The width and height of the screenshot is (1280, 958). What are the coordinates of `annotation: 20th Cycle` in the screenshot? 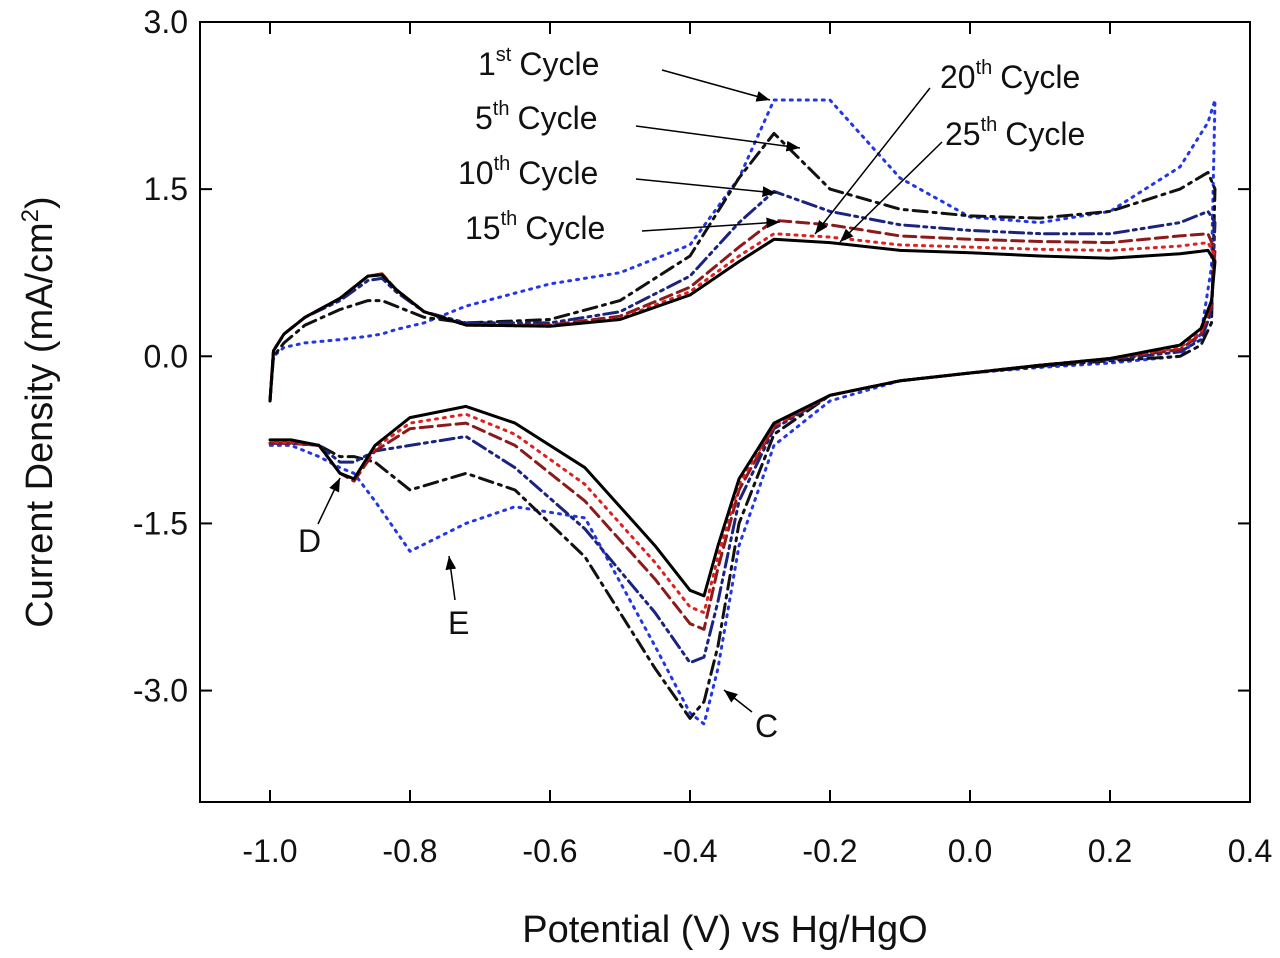 It's located at (1010, 76).